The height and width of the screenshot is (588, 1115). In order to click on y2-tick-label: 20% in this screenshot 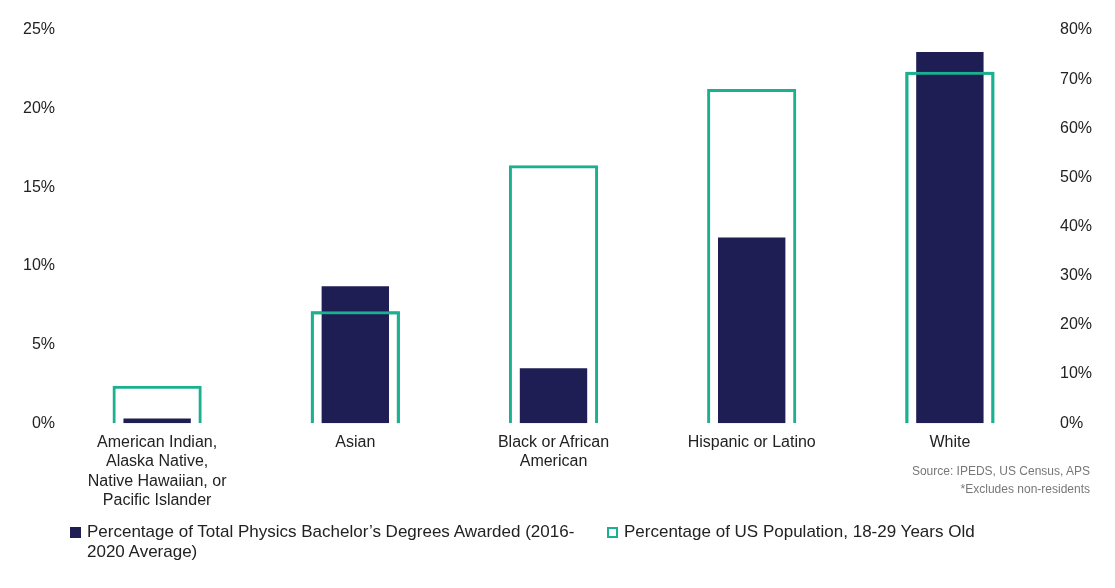, I will do `click(1076, 324)`.